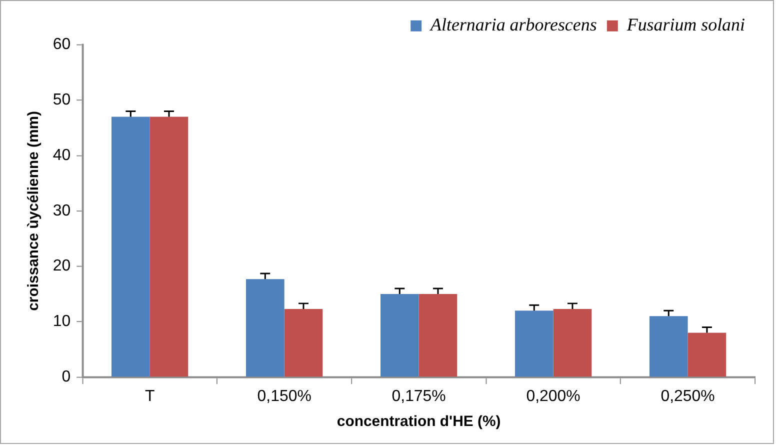  Describe the element at coordinates (149, 396) in the screenshot. I see `x-tick-label: T` at that location.